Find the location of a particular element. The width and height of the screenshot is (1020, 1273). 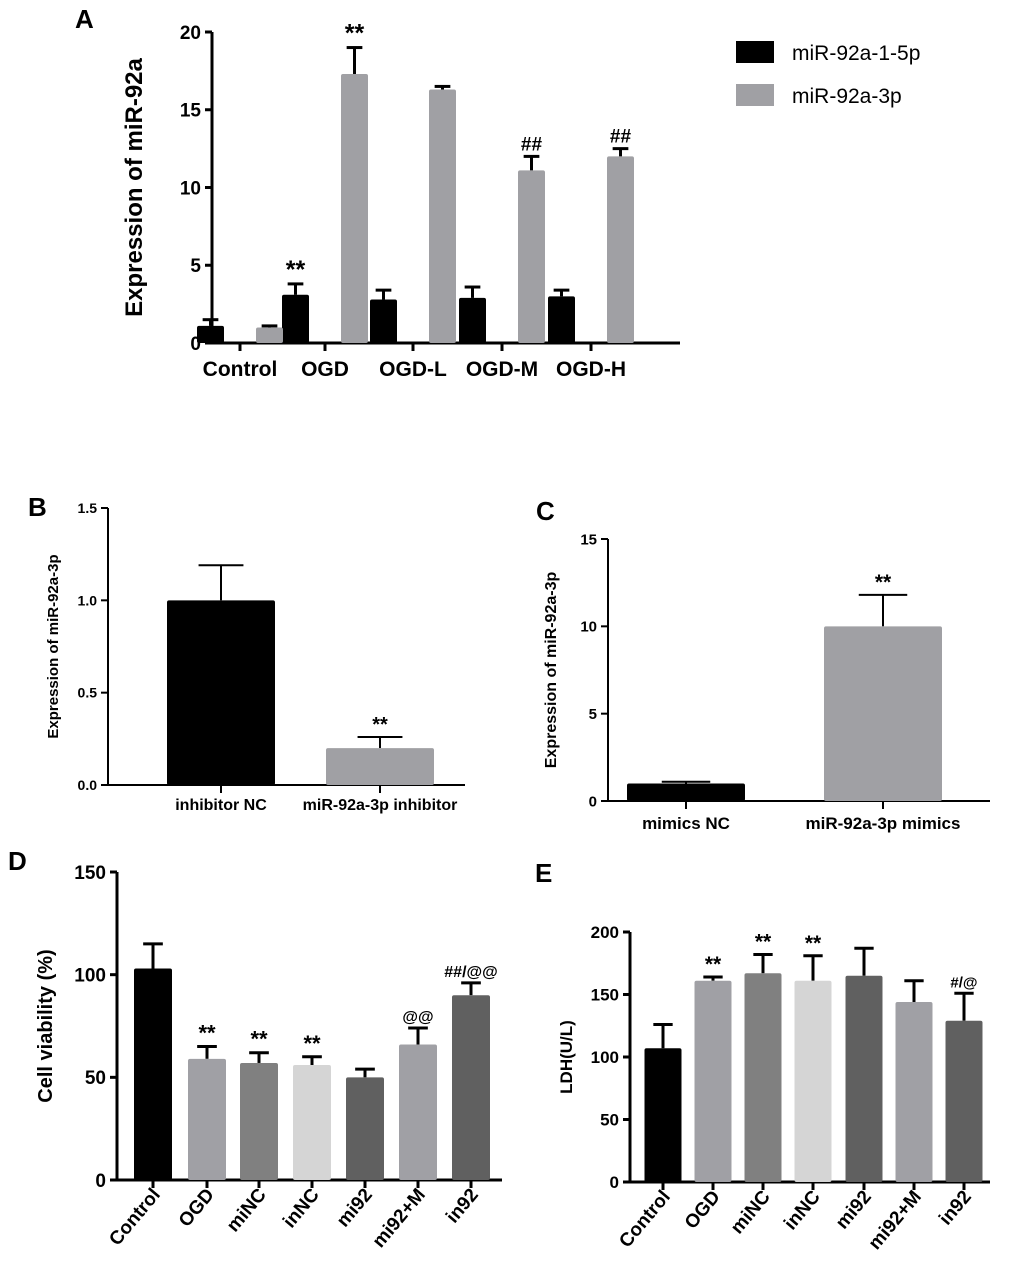

panel-a-y-tick-label: 5 is located at coordinates (195, 266).